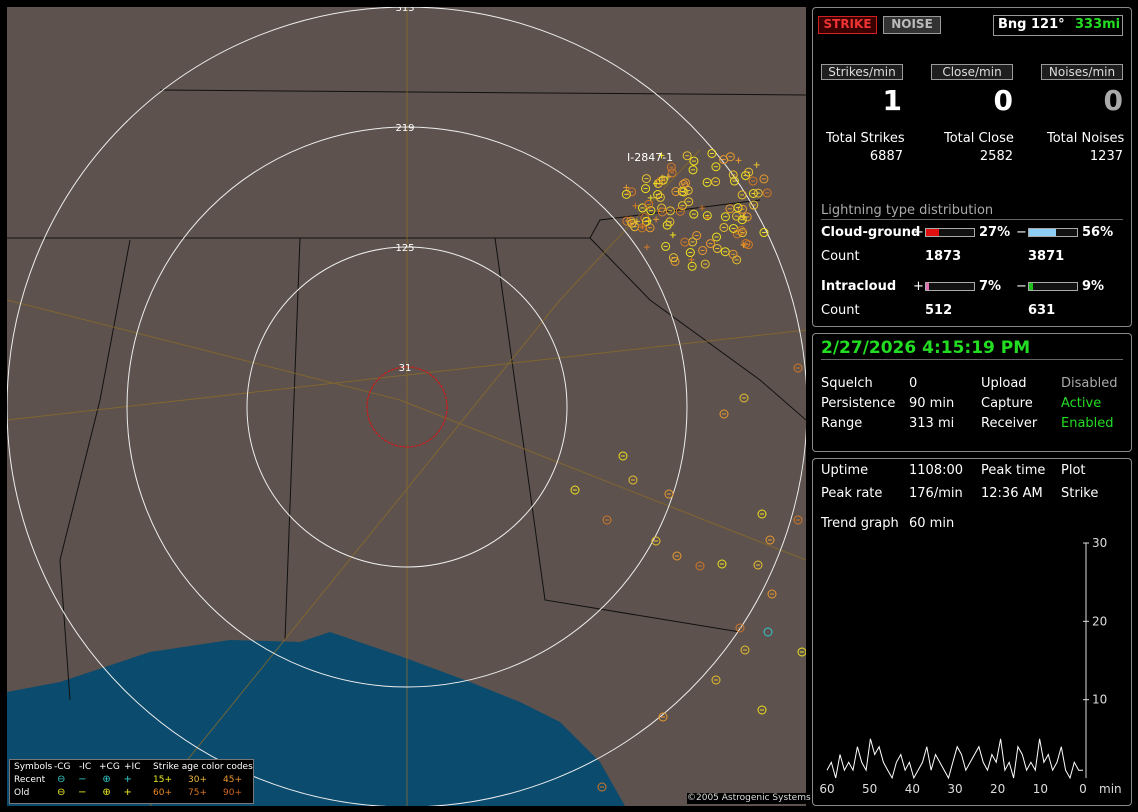 The width and height of the screenshot is (1138, 812). I want to click on age-code: 90+, so click(232, 793).